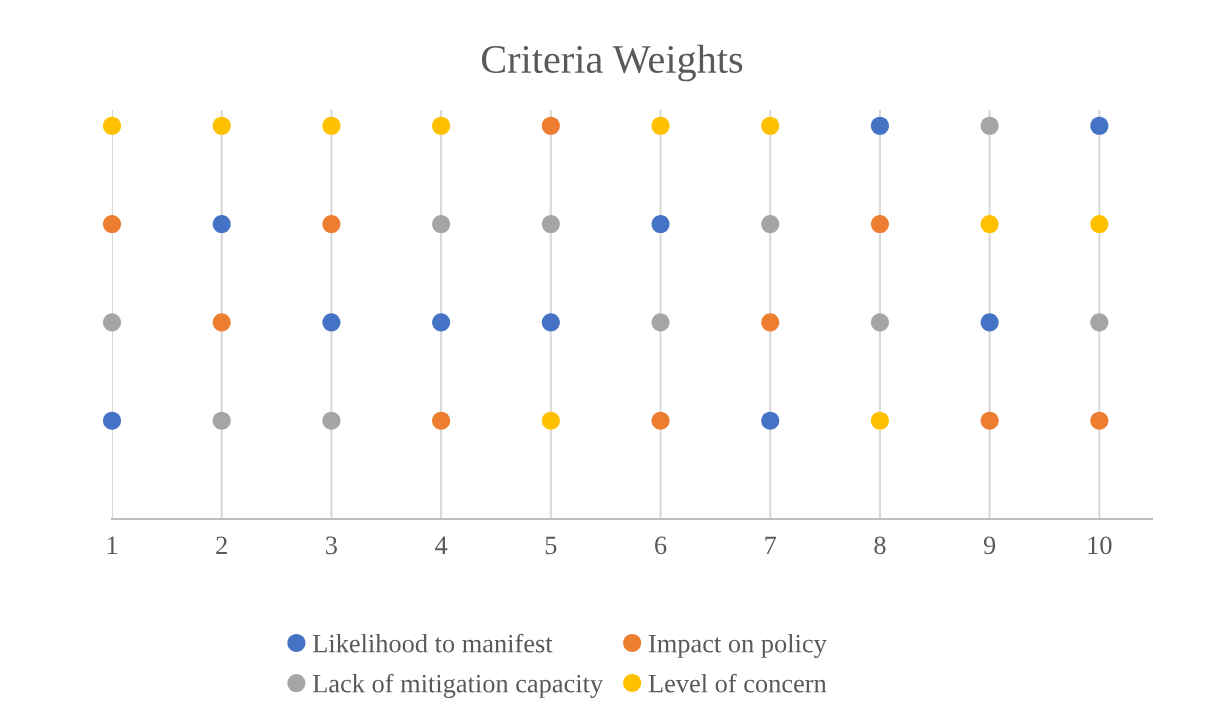 This screenshot has width=1211, height=716. I want to click on x-tick-label: 5, so click(551, 545).